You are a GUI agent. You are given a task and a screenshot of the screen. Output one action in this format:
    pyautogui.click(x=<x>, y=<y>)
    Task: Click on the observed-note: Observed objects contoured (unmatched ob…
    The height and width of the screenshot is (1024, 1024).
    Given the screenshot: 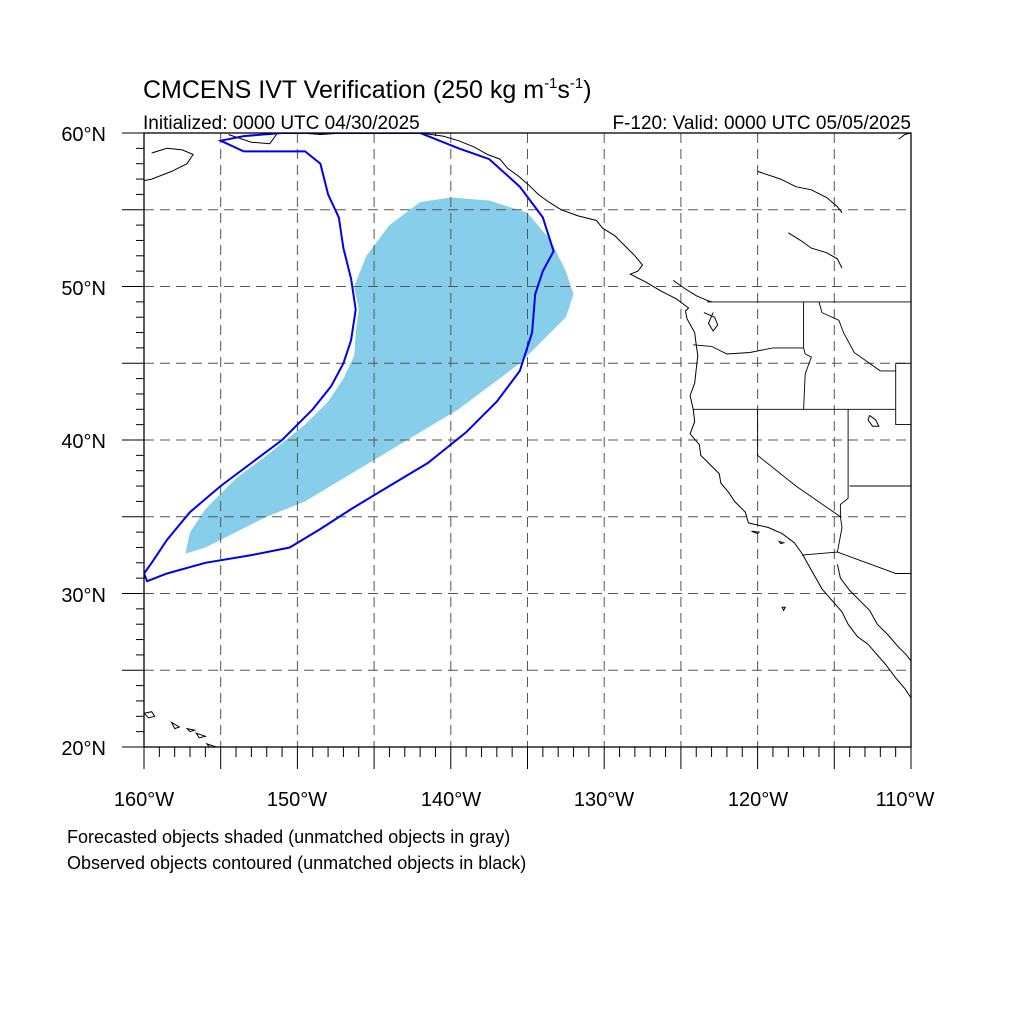 What is the action you would take?
    pyautogui.click(x=296, y=863)
    